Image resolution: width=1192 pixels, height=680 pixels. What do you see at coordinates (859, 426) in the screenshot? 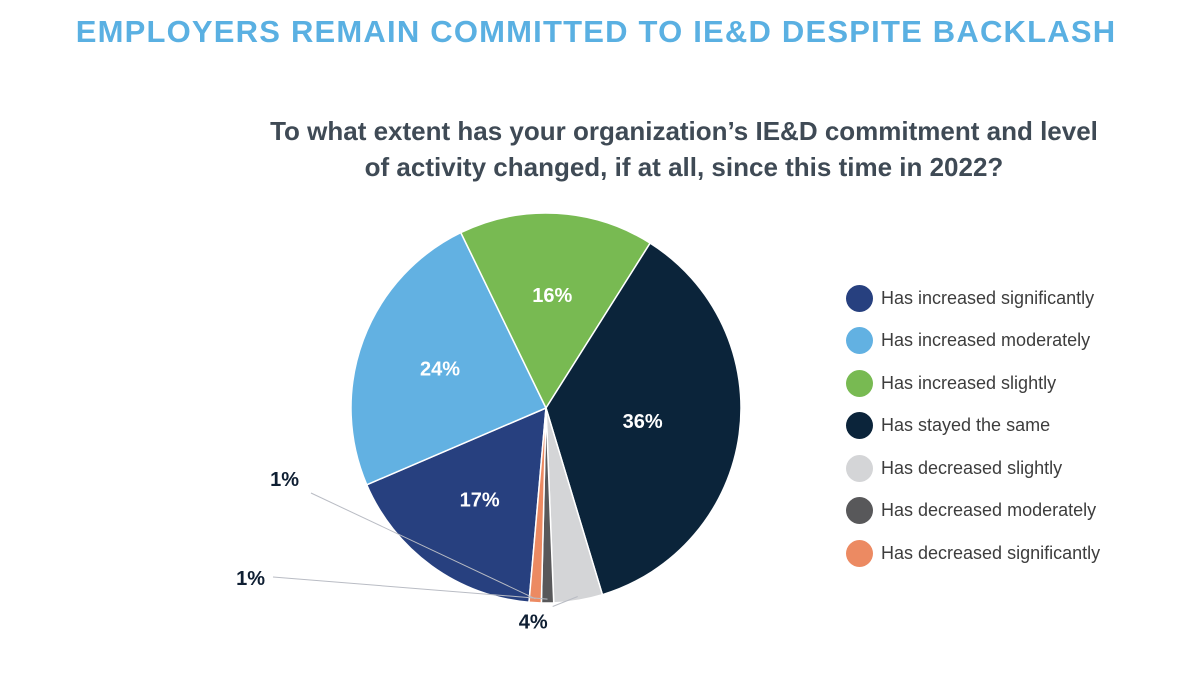
I see `legend-swatch-stayed-the-same` at bounding box center [859, 426].